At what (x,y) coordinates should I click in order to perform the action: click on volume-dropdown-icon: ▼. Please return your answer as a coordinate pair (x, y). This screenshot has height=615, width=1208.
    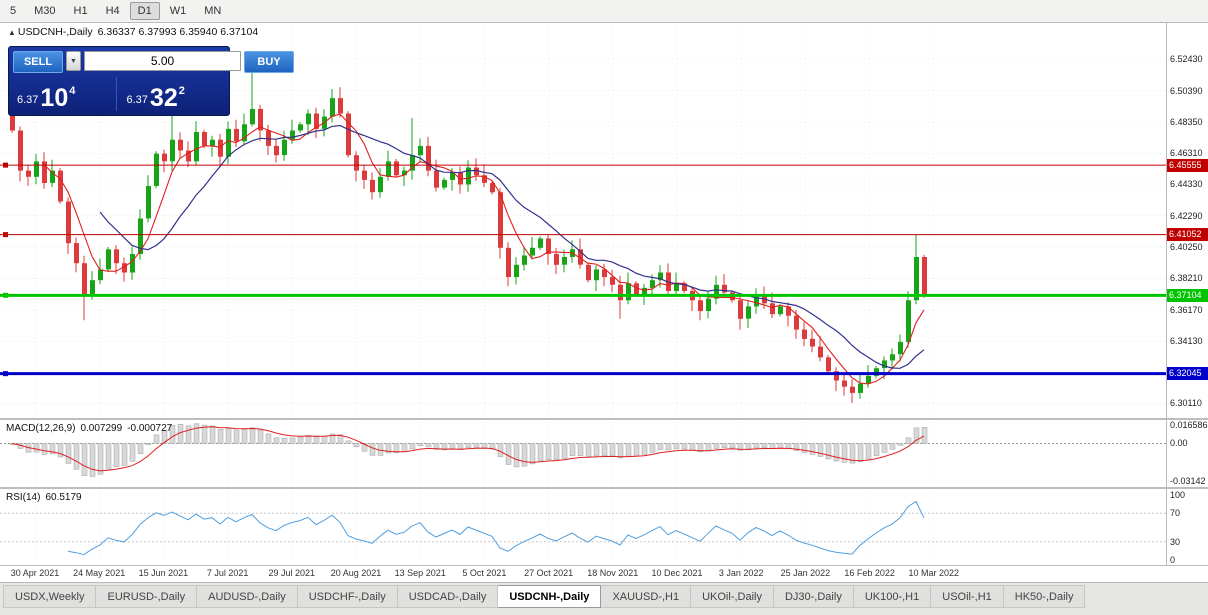
    Looking at the image, I should click on (73, 61).